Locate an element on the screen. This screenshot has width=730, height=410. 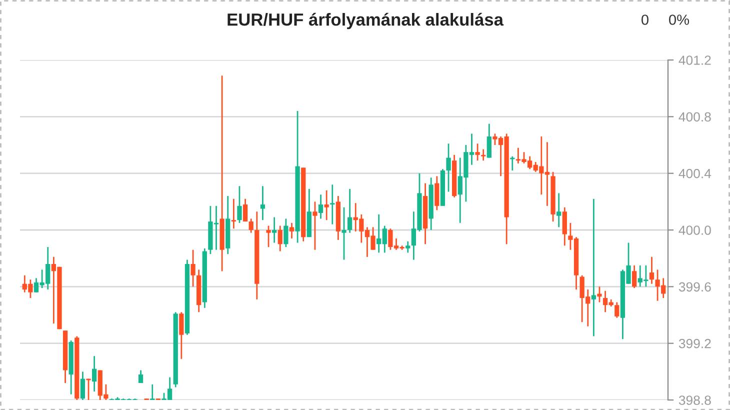
y-tick-label: 401.2 is located at coordinates (694, 60).